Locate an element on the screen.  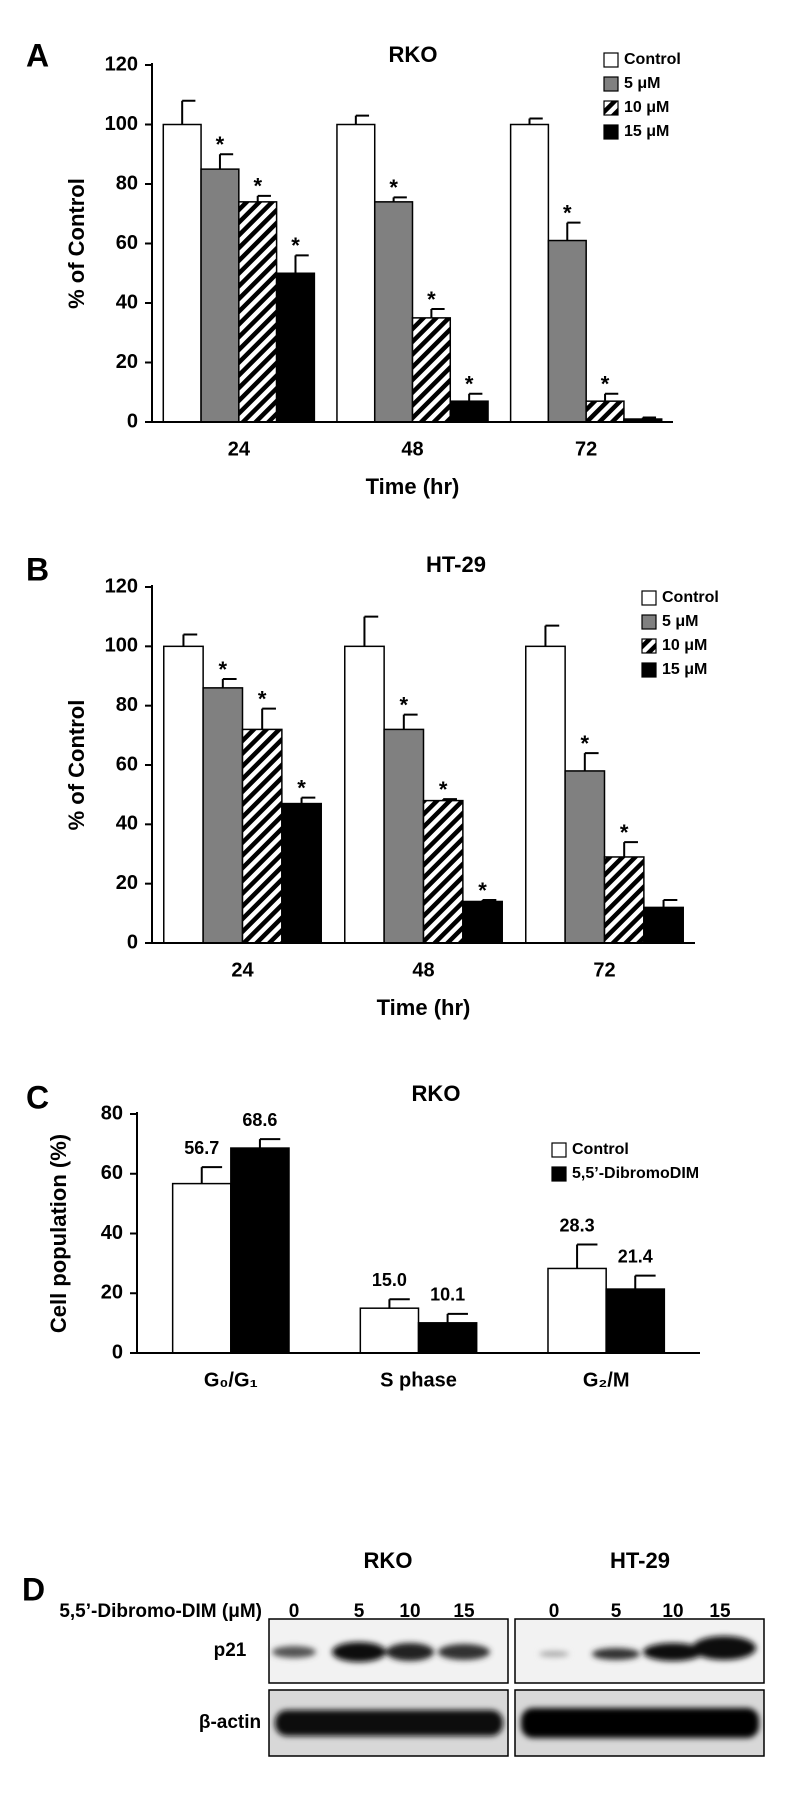
legend-label: 10 μM is located at coordinates (684, 645).